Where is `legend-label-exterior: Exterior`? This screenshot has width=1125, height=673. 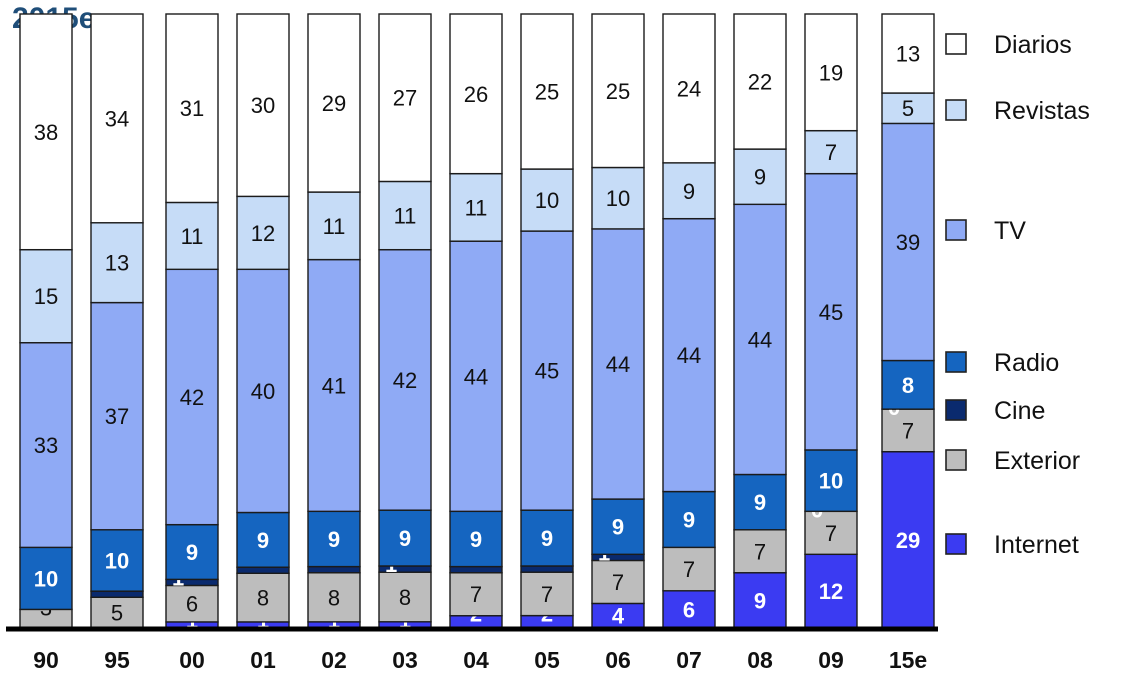 legend-label-exterior: Exterior is located at coordinates (1037, 461).